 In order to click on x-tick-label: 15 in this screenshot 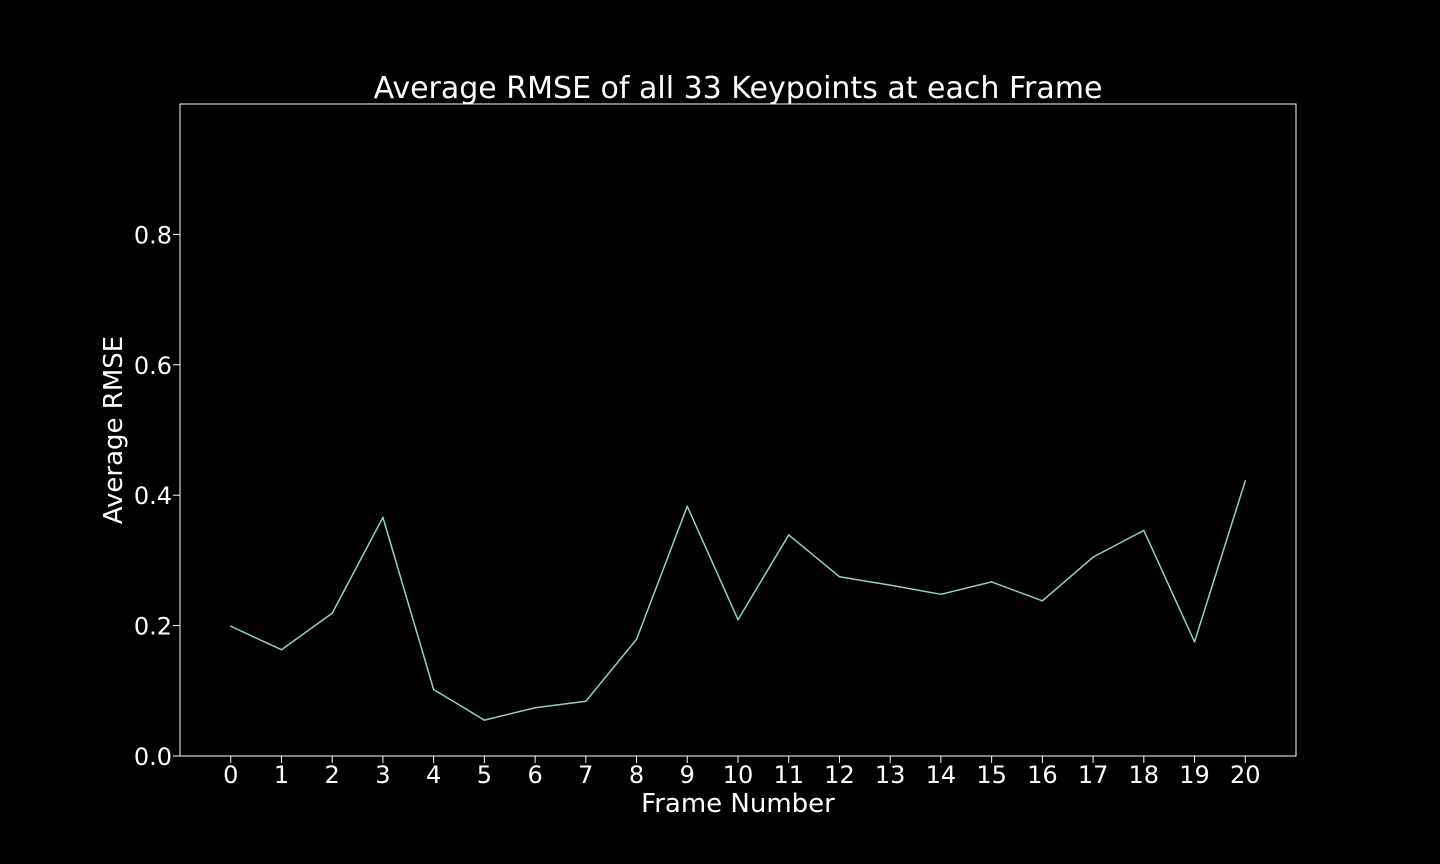, I will do `click(991, 775)`.